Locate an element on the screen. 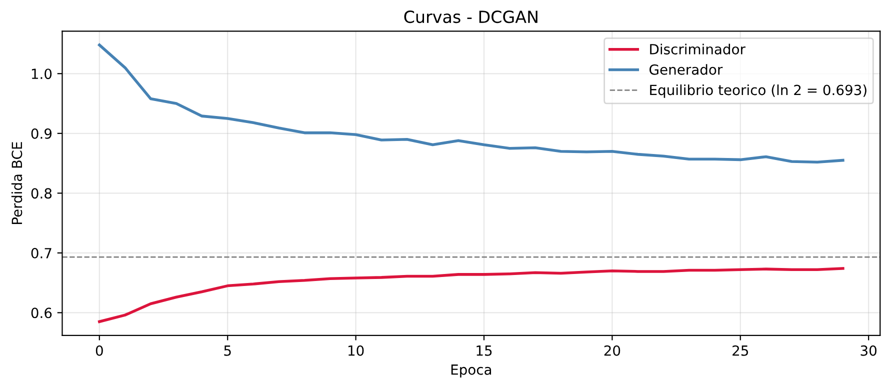 This screenshot has width=889, height=390. x-tick-label: 25 is located at coordinates (740, 350).